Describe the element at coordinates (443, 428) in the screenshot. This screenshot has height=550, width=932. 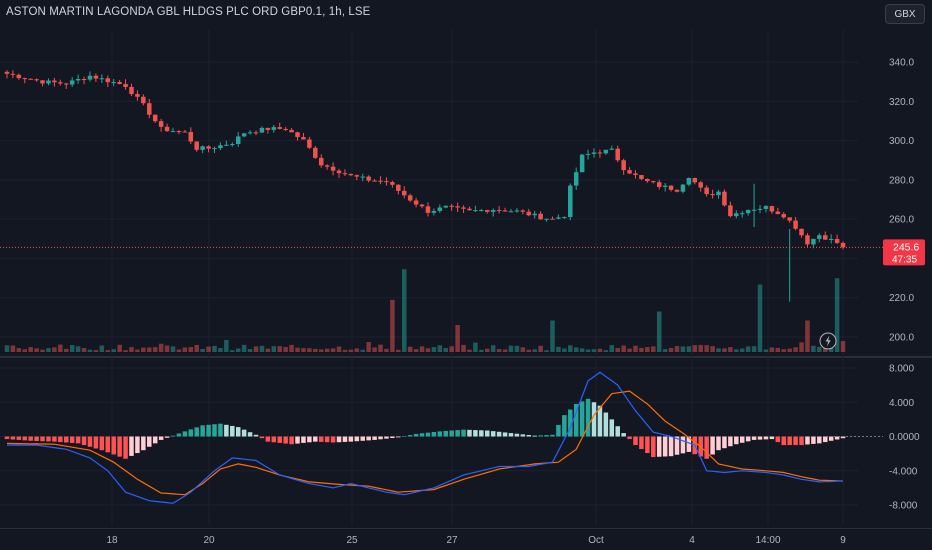
I see `macd-histogram` at that location.